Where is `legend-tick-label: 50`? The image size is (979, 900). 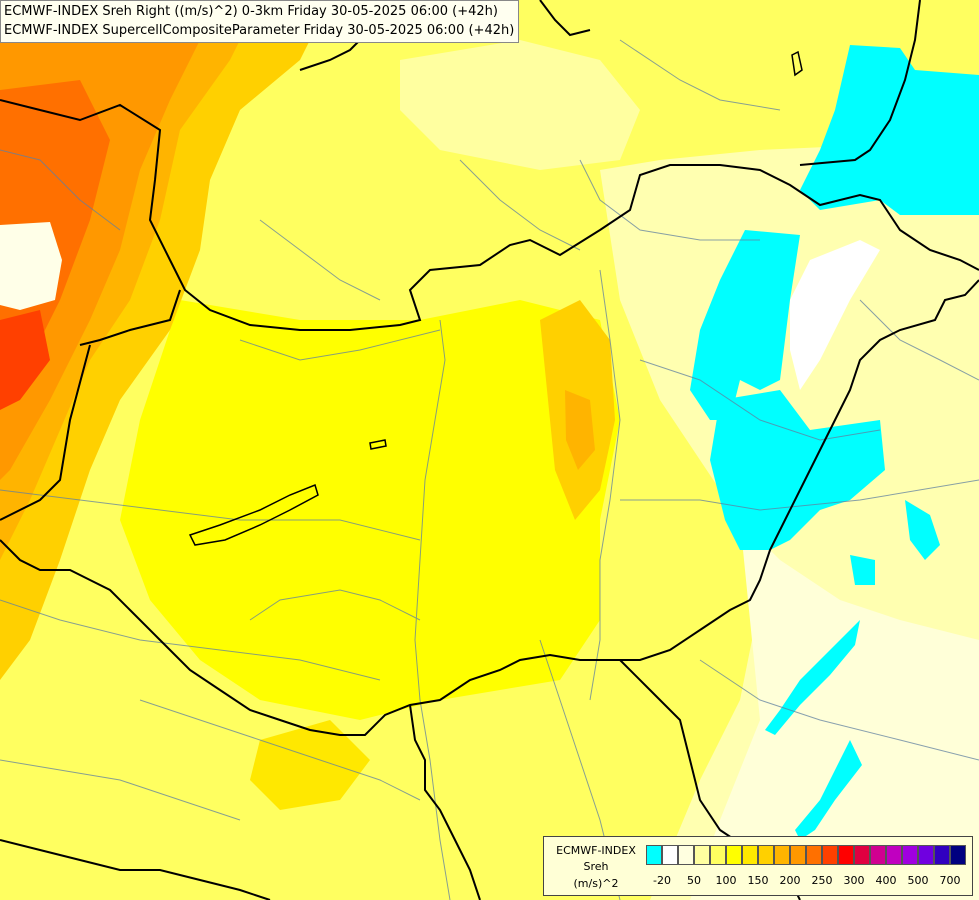 legend-tick-label: 50 is located at coordinates (694, 880).